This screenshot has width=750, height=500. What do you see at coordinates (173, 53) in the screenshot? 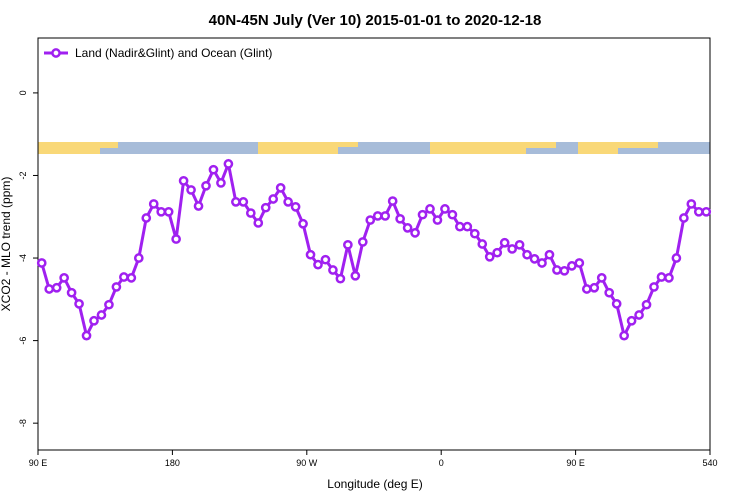
I see `legend-label: Land (Nadir&Glint) and Ocean (Glint)` at bounding box center [173, 53].